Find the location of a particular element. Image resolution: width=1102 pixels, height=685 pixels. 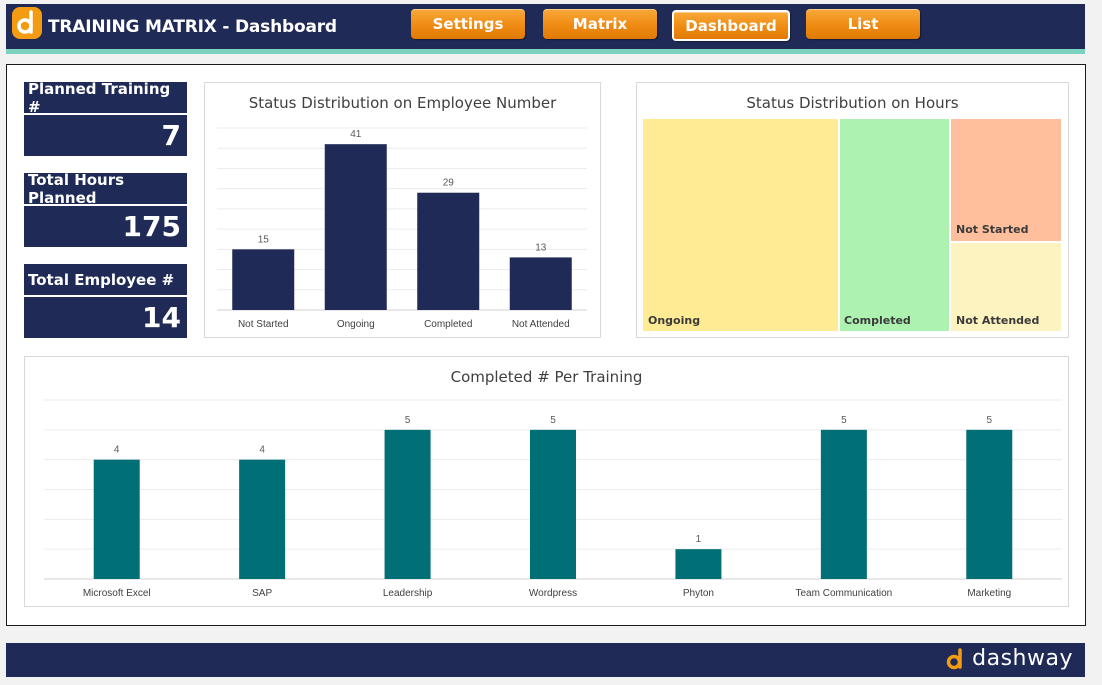

data-label-completed: 29 is located at coordinates (449, 183).